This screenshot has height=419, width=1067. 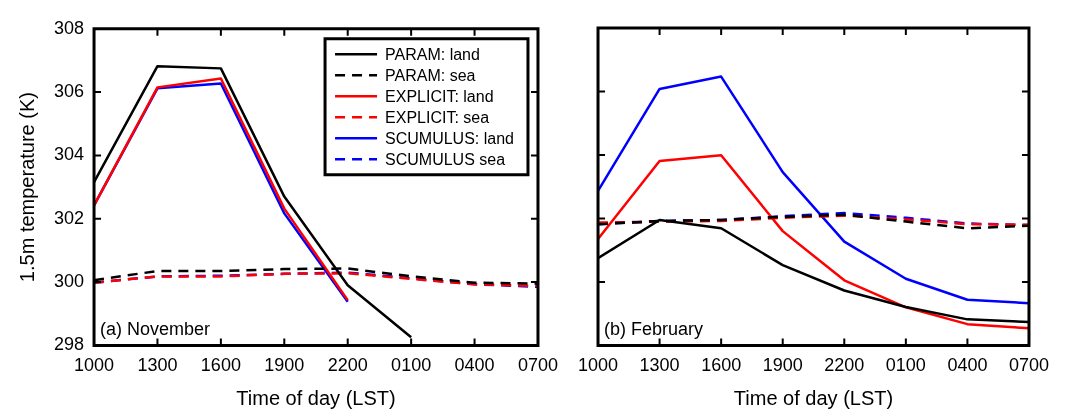 I want to click on legend-label: PARAM: sea, so click(x=430, y=75).